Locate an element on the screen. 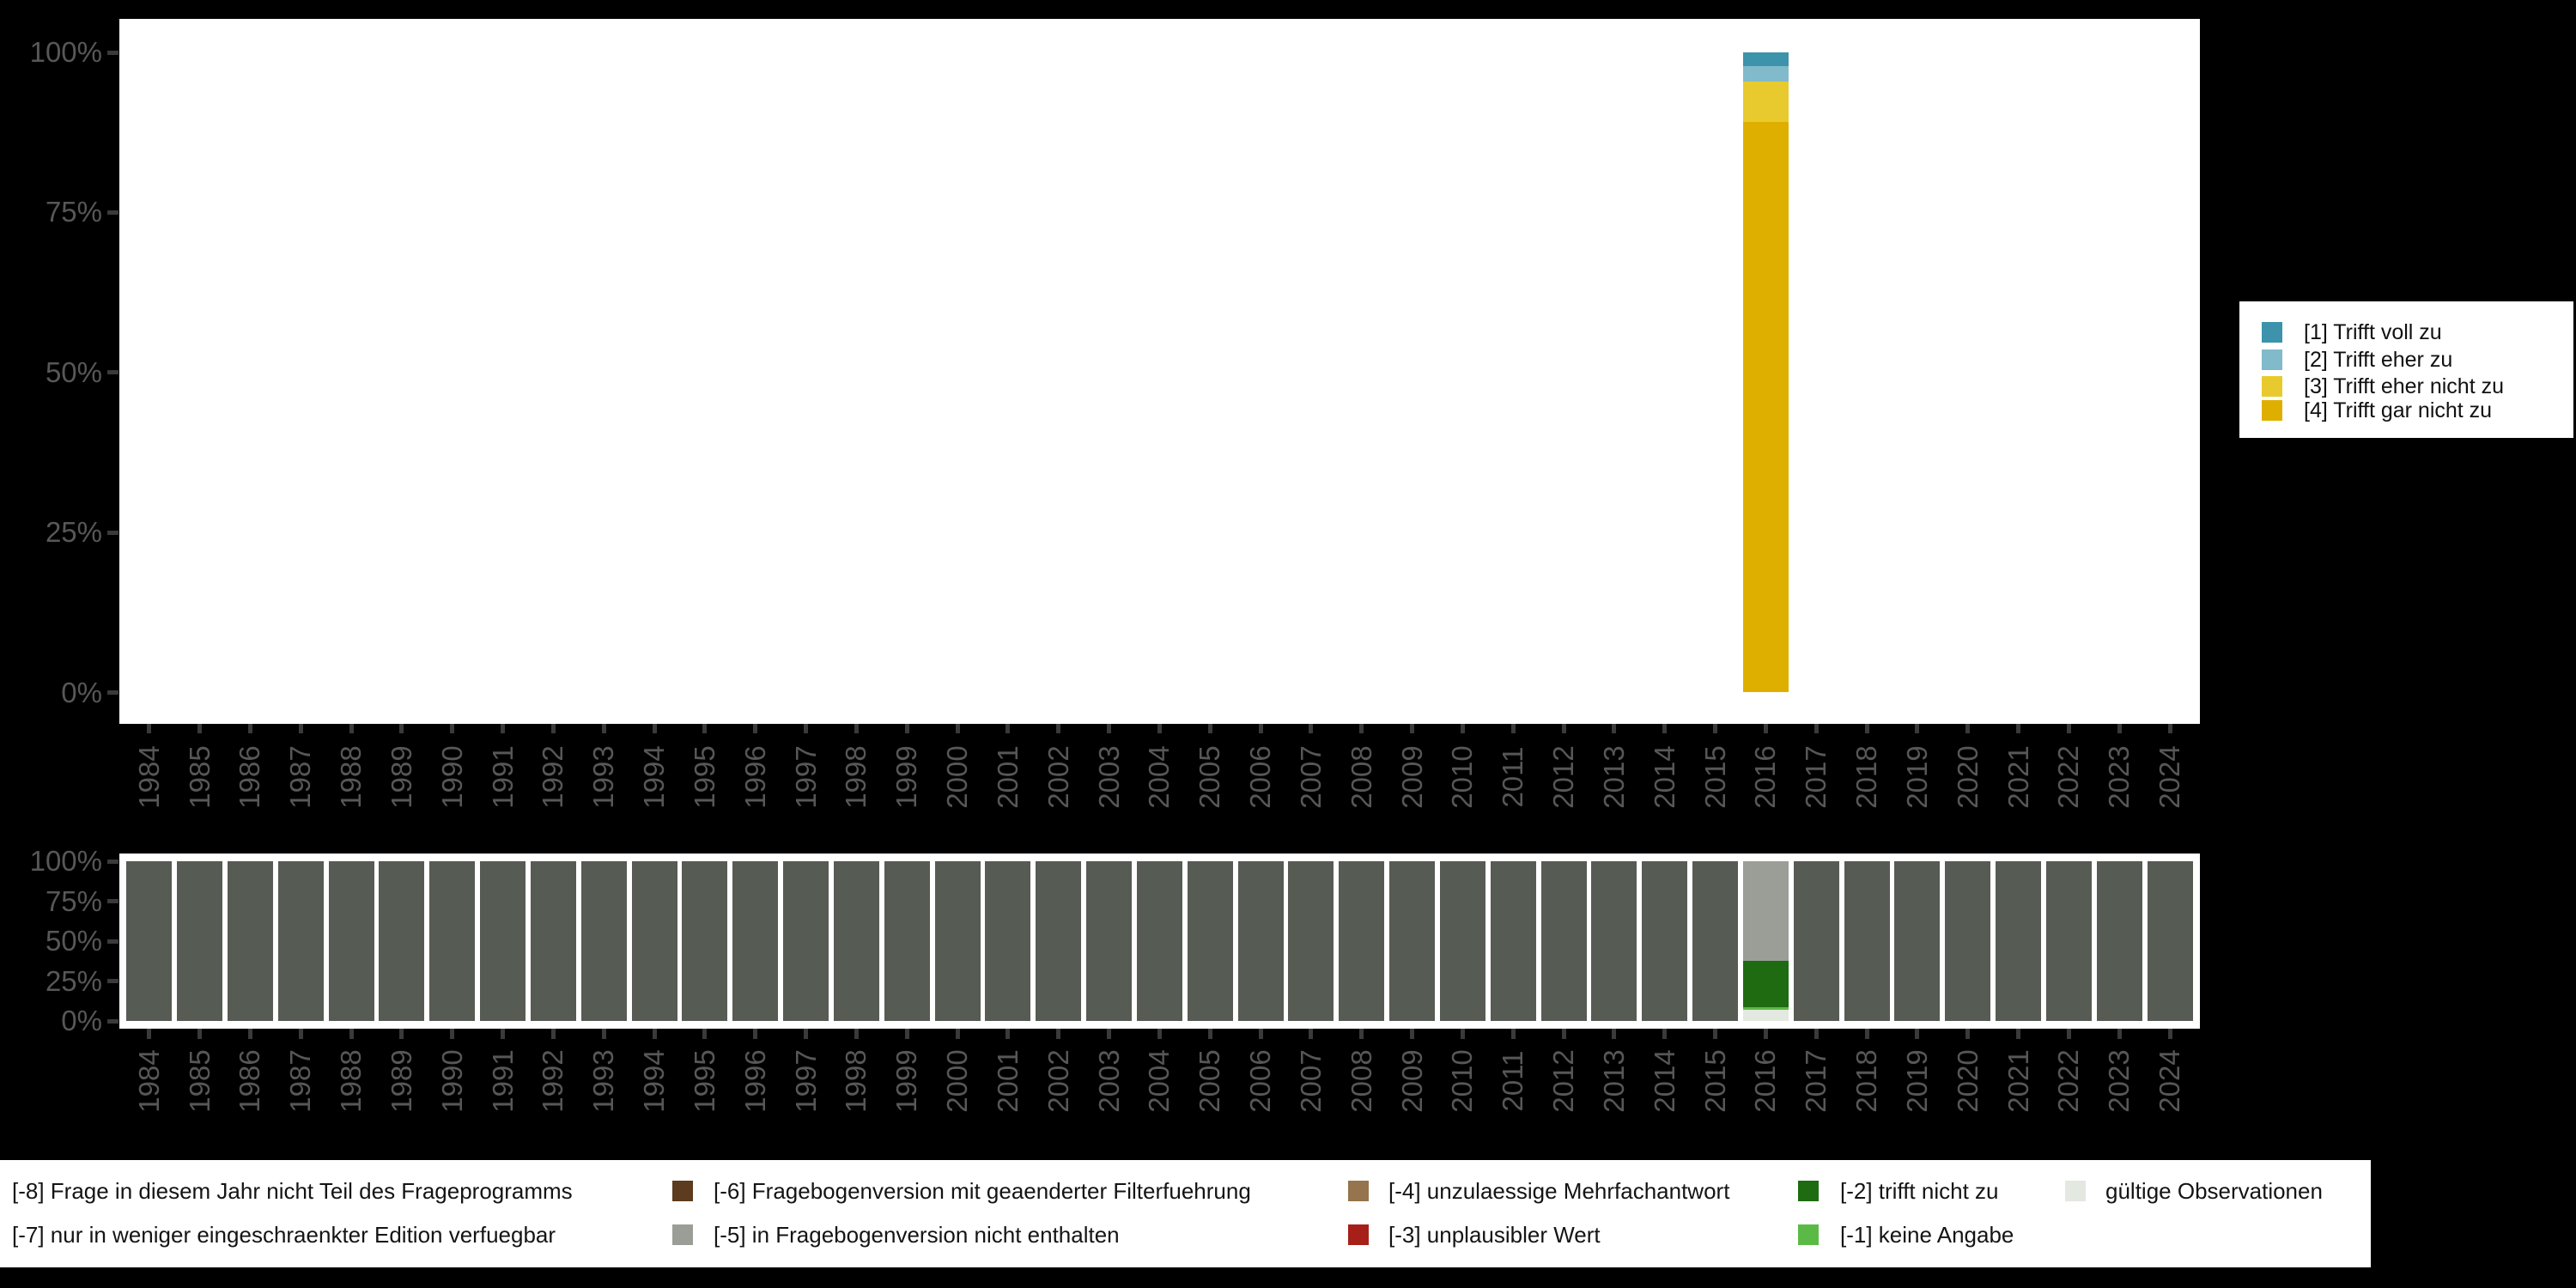  bar-1998 is located at coordinates (856, 941).